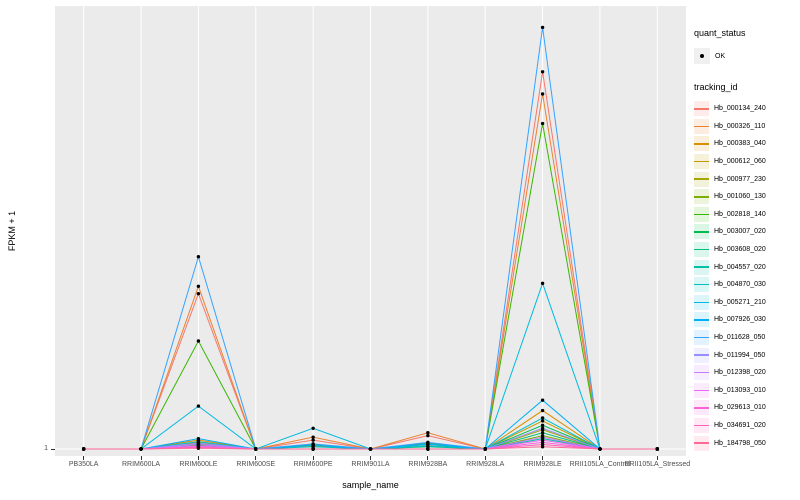 Image resolution: width=800 pixels, height=500 pixels. Describe the element at coordinates (740, 320) in the screenshot. I see `legend-item-label: Hb_007926_030` at that location.